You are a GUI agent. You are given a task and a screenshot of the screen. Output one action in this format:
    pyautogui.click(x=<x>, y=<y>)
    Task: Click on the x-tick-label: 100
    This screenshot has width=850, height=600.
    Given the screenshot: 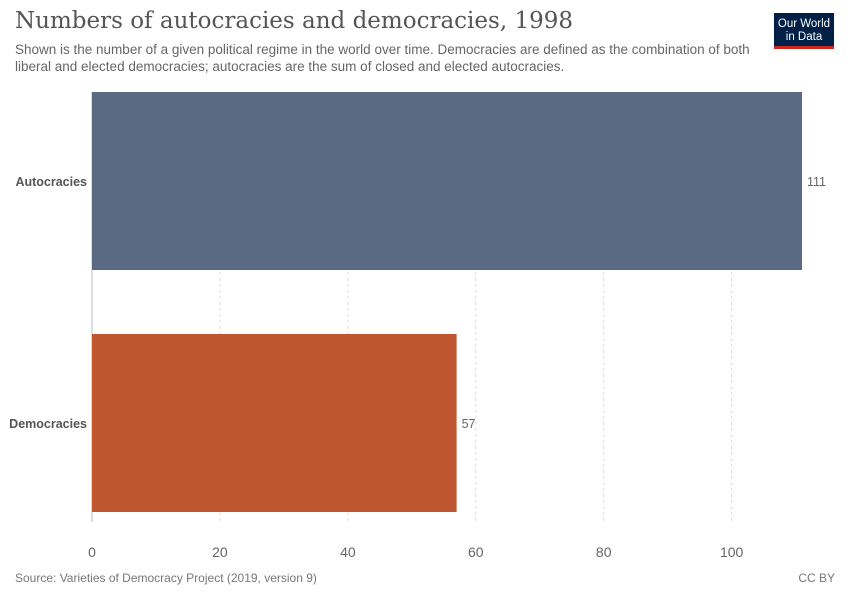 What is the action you would take?
    pyautogui.click(x=732, y=552)
    